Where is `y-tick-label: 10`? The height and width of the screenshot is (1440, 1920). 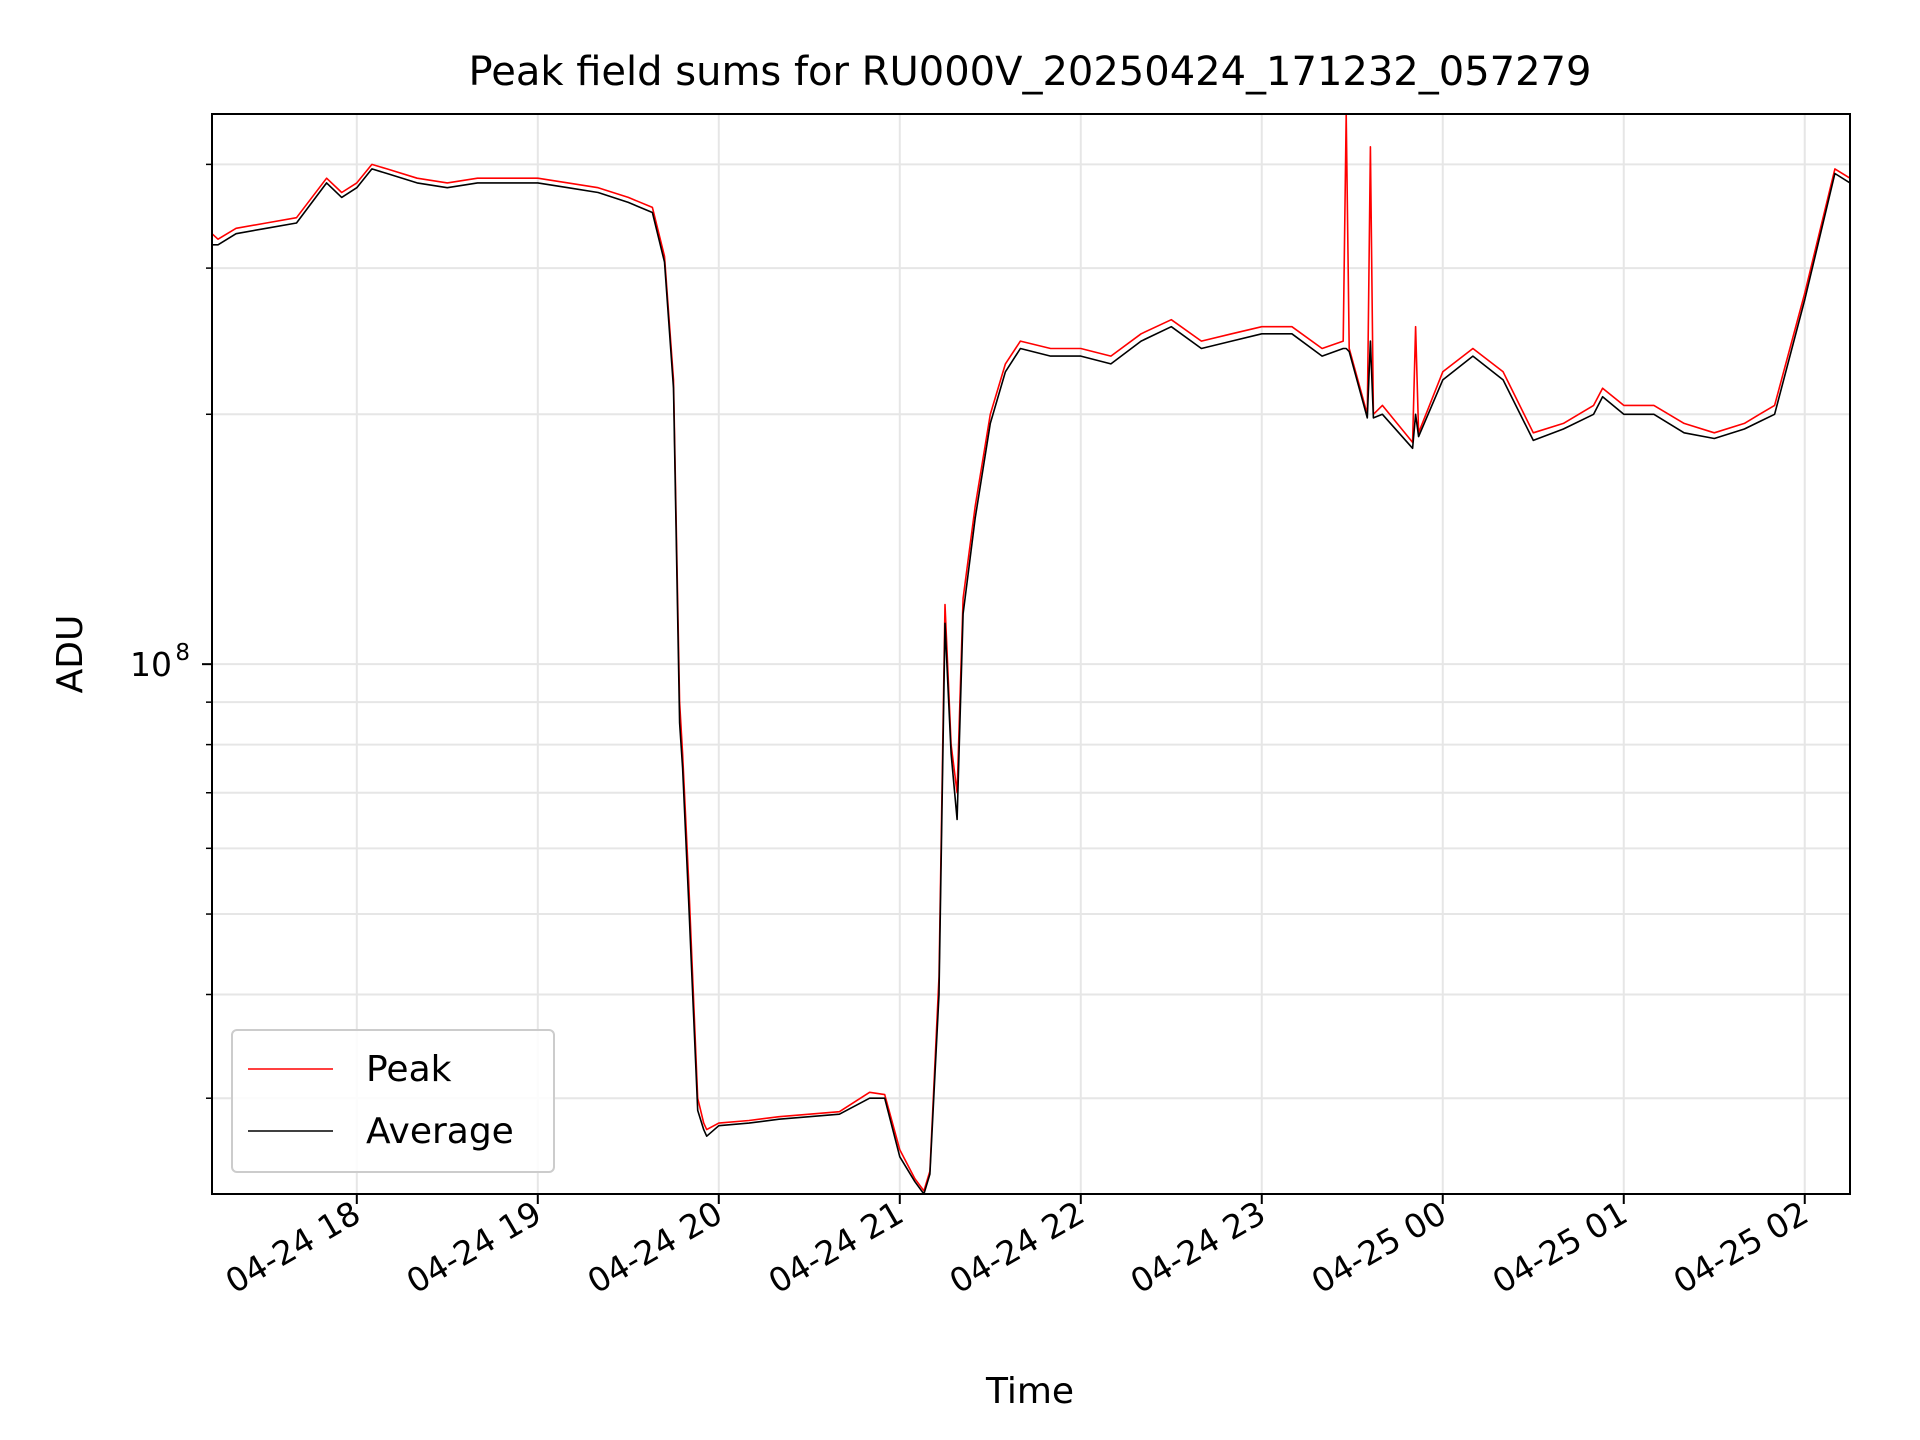
y-tick-label: 10 is located at coordinates (151, 664).